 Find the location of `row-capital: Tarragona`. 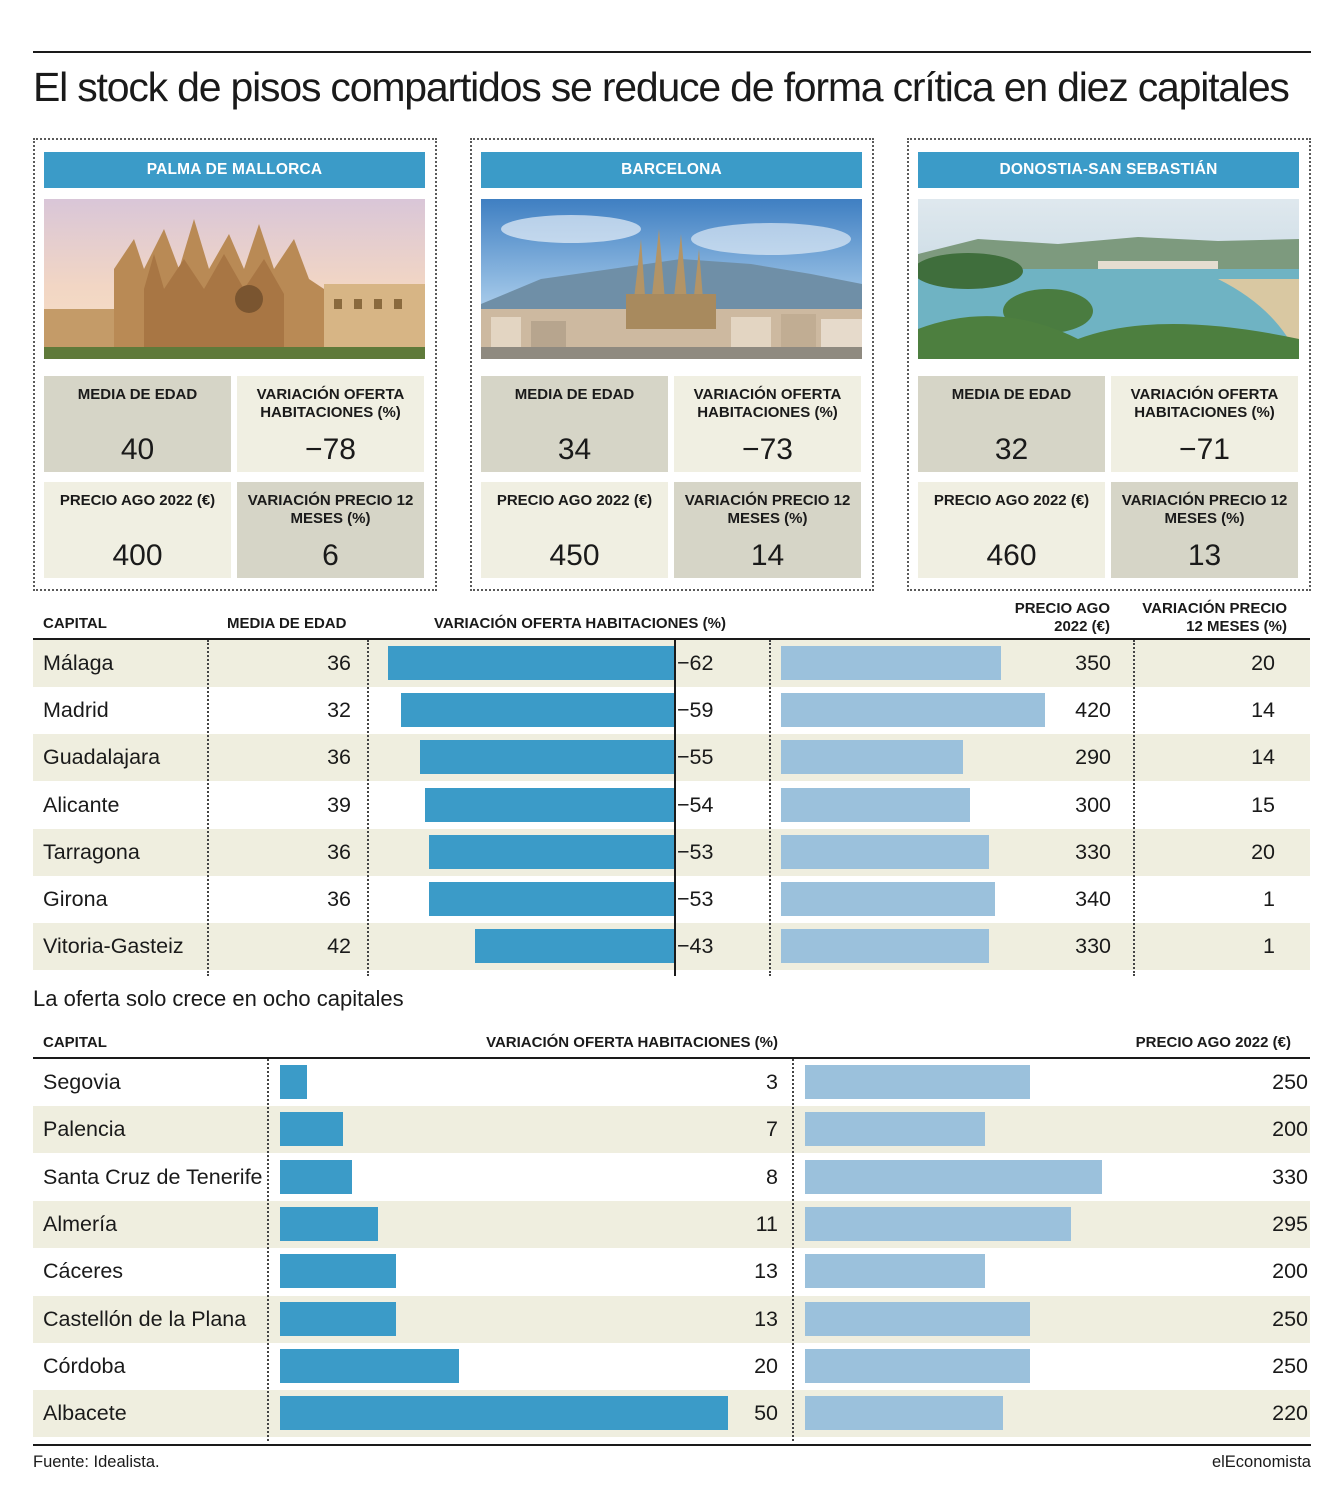

row-capital: Tarragona is located at coordinates (91, 851).